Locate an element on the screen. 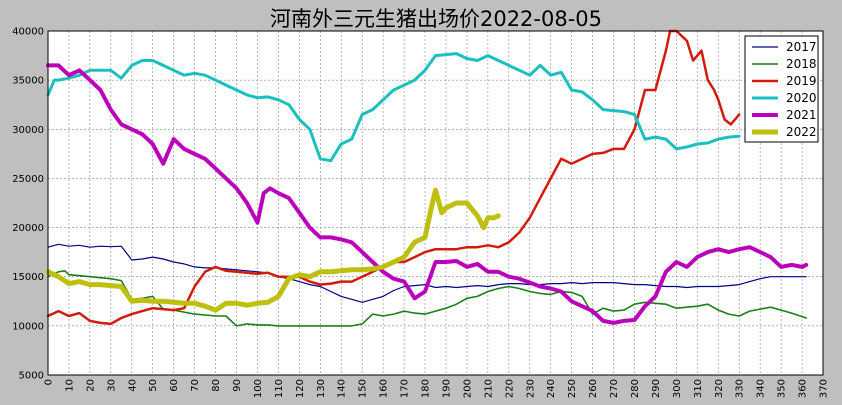 The image size is (842, 405). legend-label-2021: 2021 is located at coordinates (801, 115).